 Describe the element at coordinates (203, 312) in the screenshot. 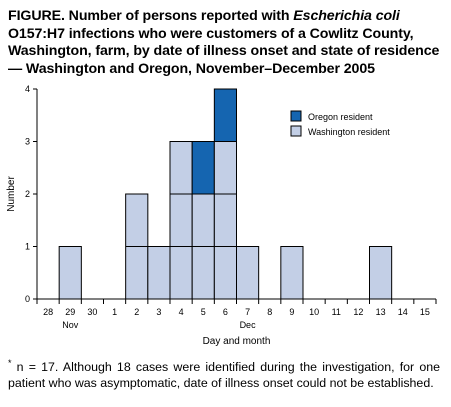

I see `x-tick-label-5: 5` at that location.